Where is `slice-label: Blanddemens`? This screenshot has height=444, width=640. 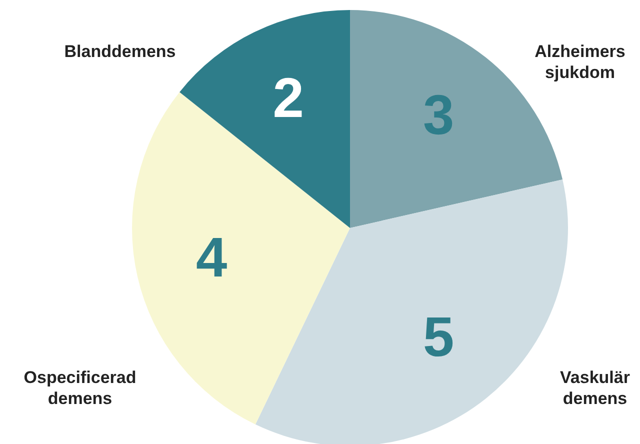
slice-label: Blanddemens is located at coordinates (120, 51).